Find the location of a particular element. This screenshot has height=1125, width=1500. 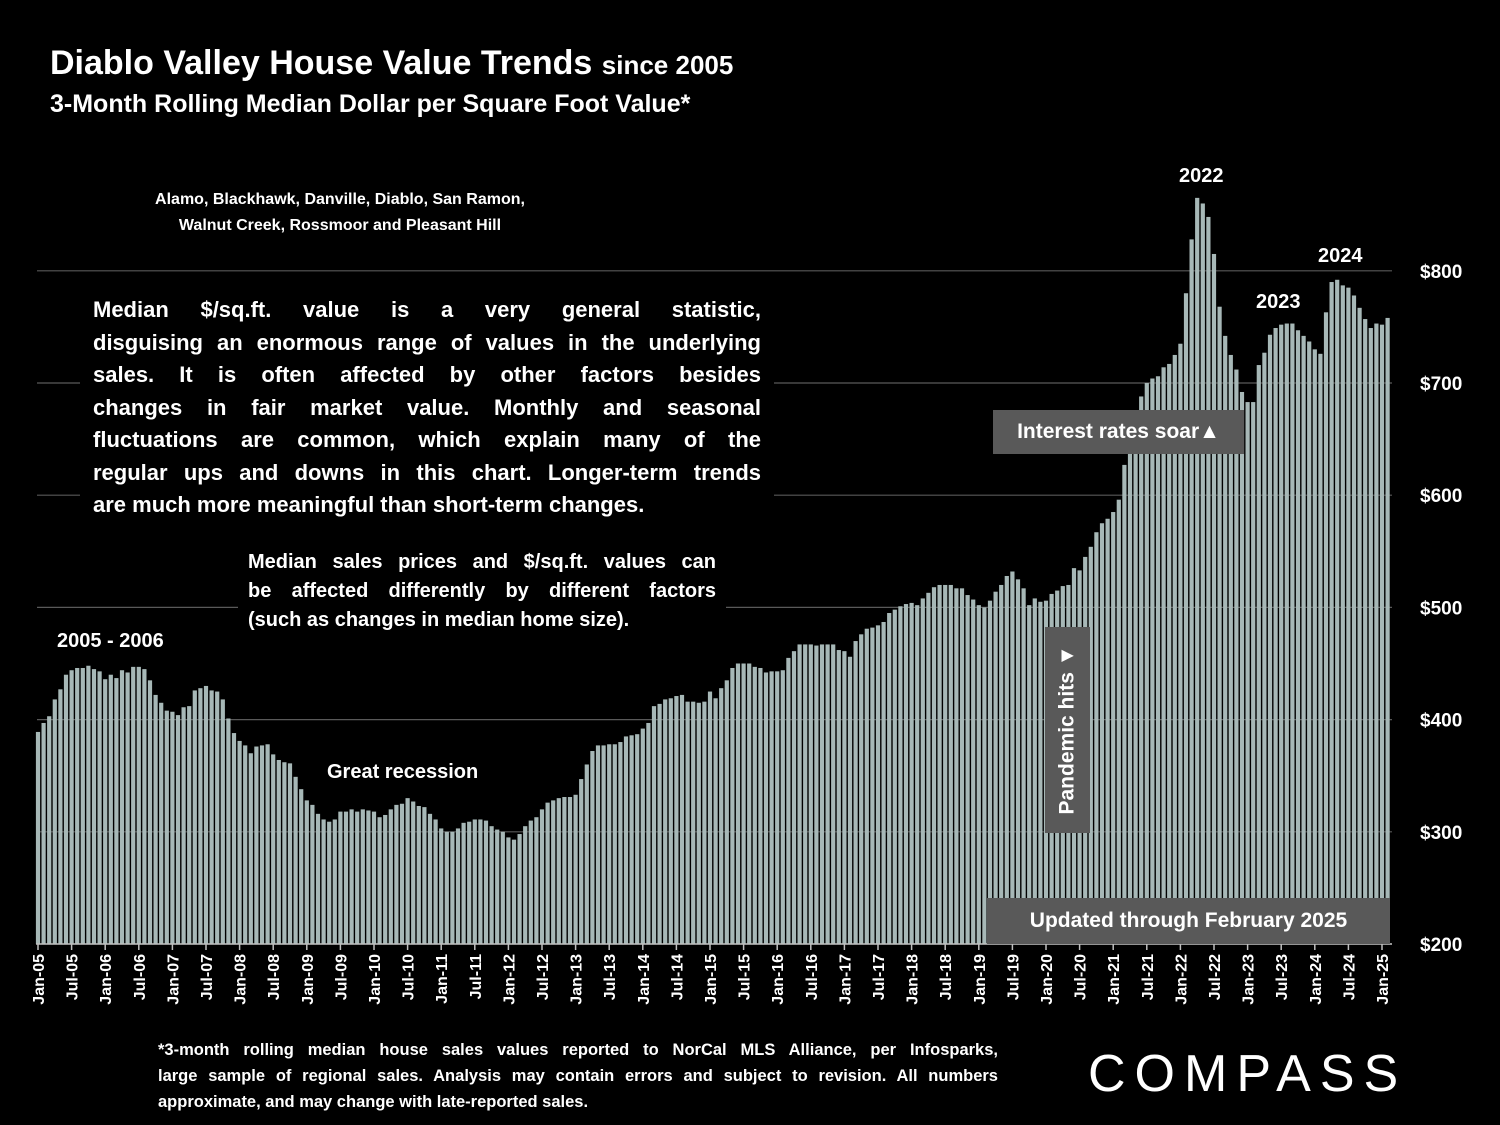

y-tick-label: $300 is located at coordinates (1441, 833).